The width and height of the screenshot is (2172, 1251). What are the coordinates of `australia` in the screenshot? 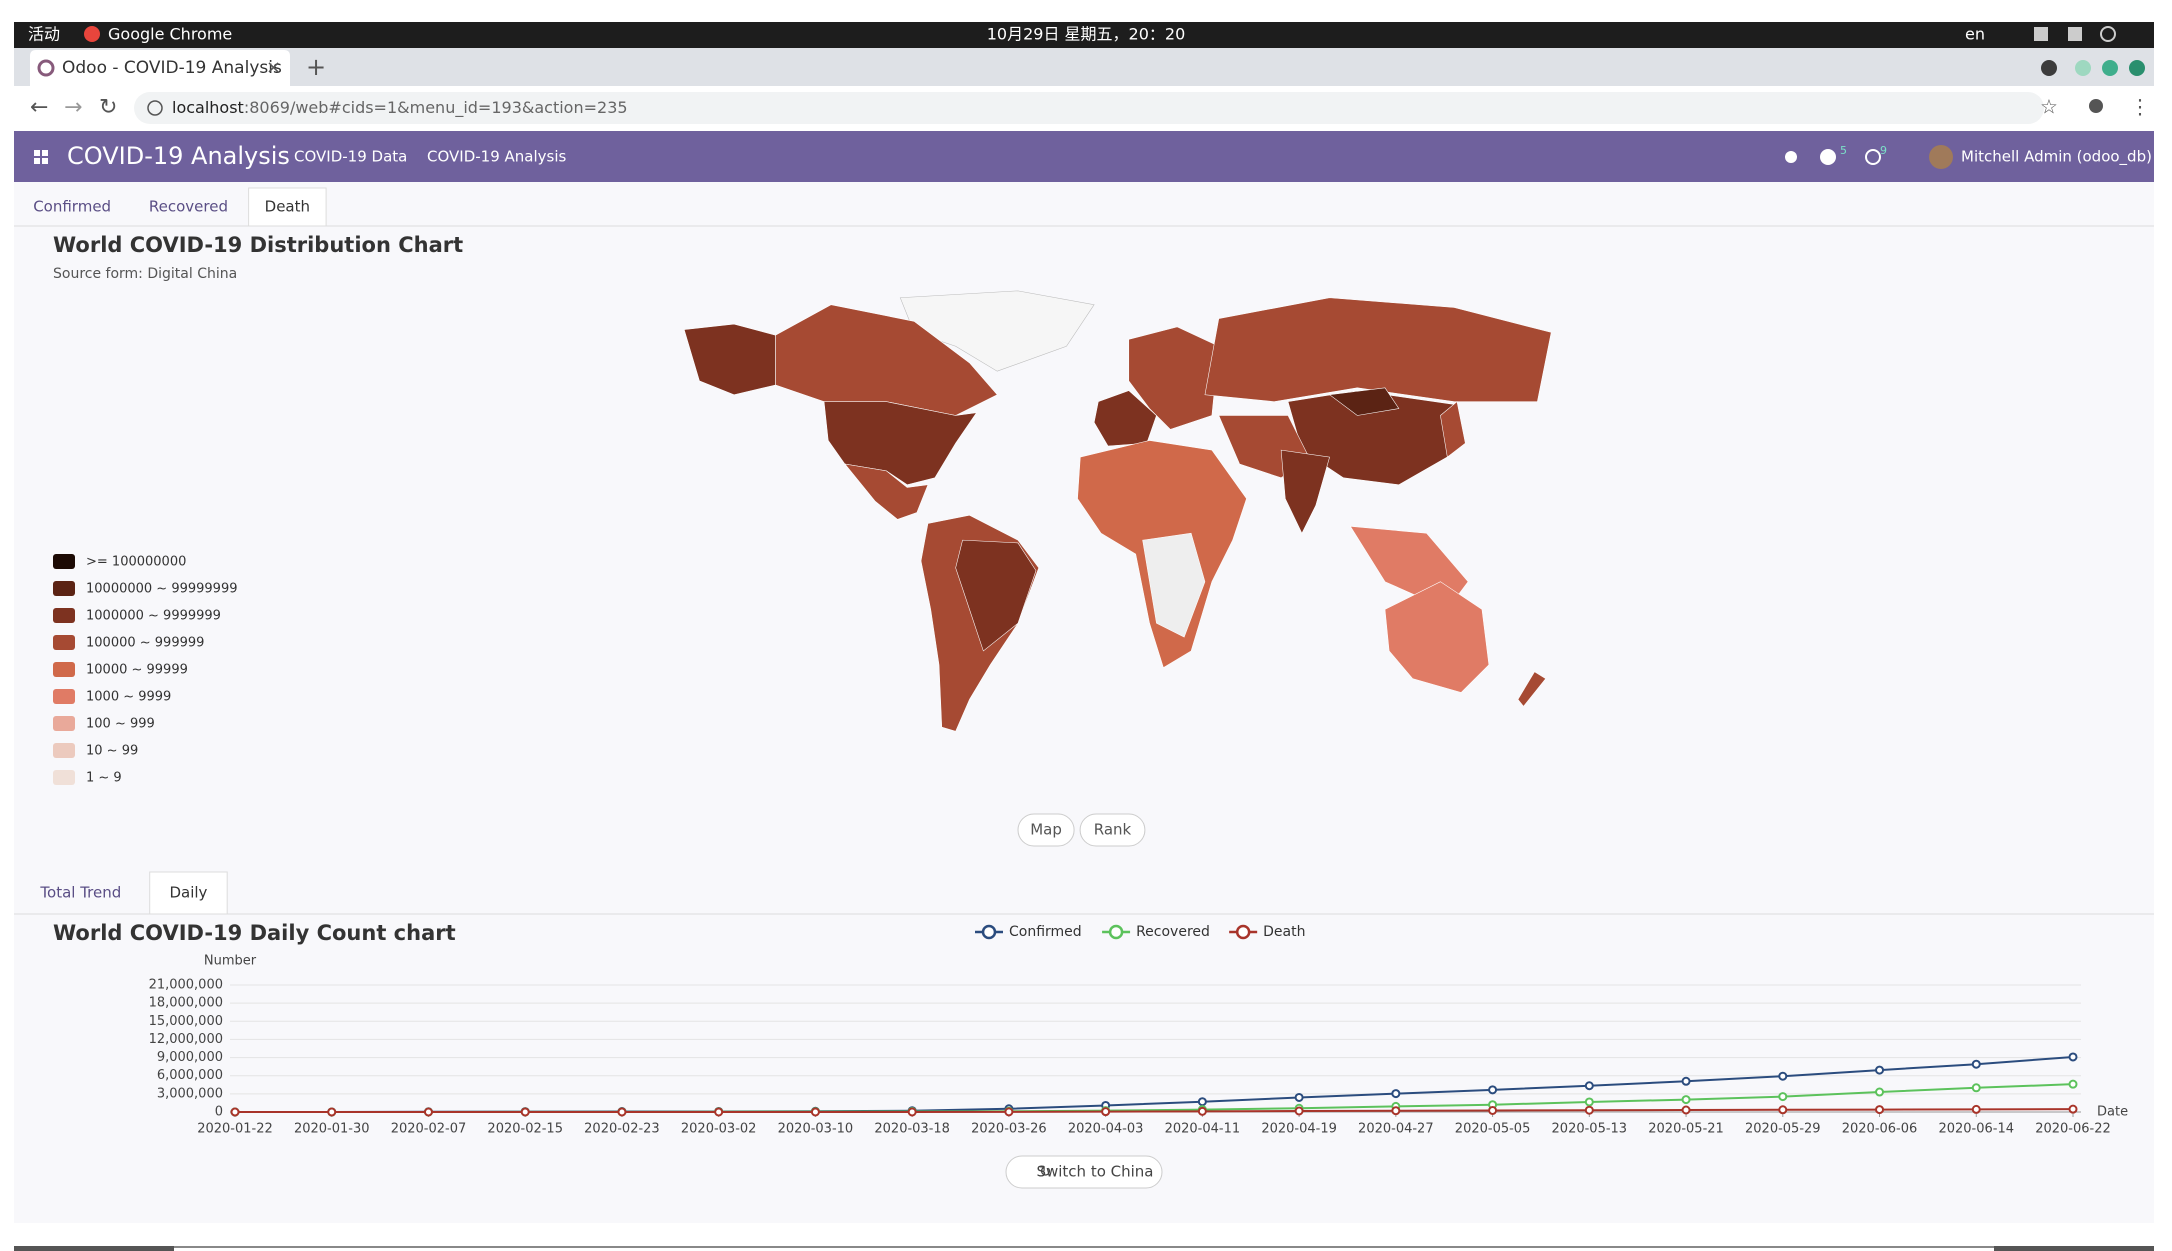 It's located at (1437, 637).